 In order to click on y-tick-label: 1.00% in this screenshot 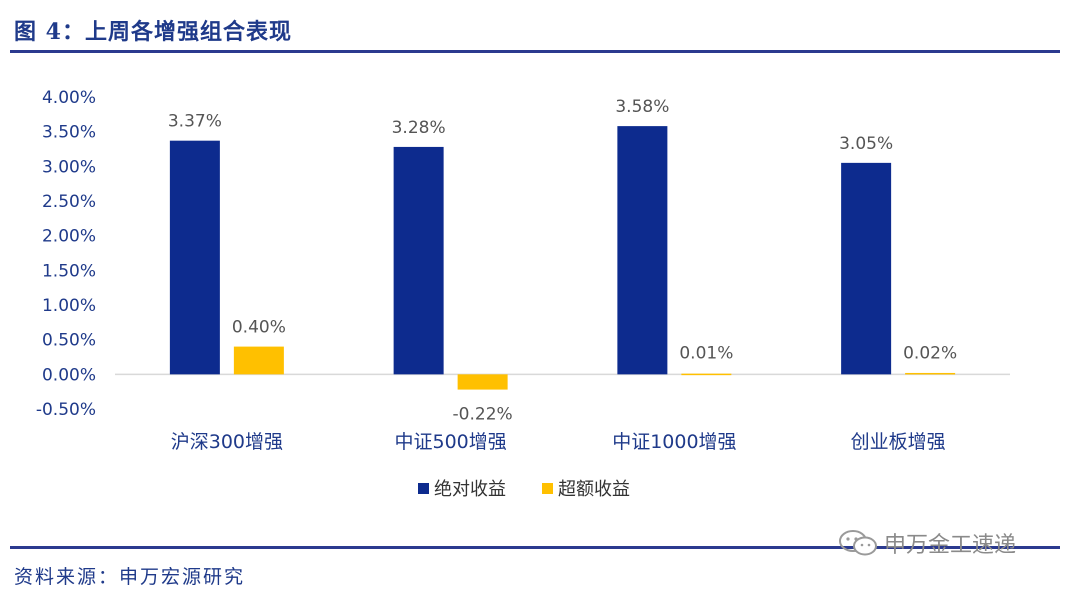, I will do `click(69, 306)`.